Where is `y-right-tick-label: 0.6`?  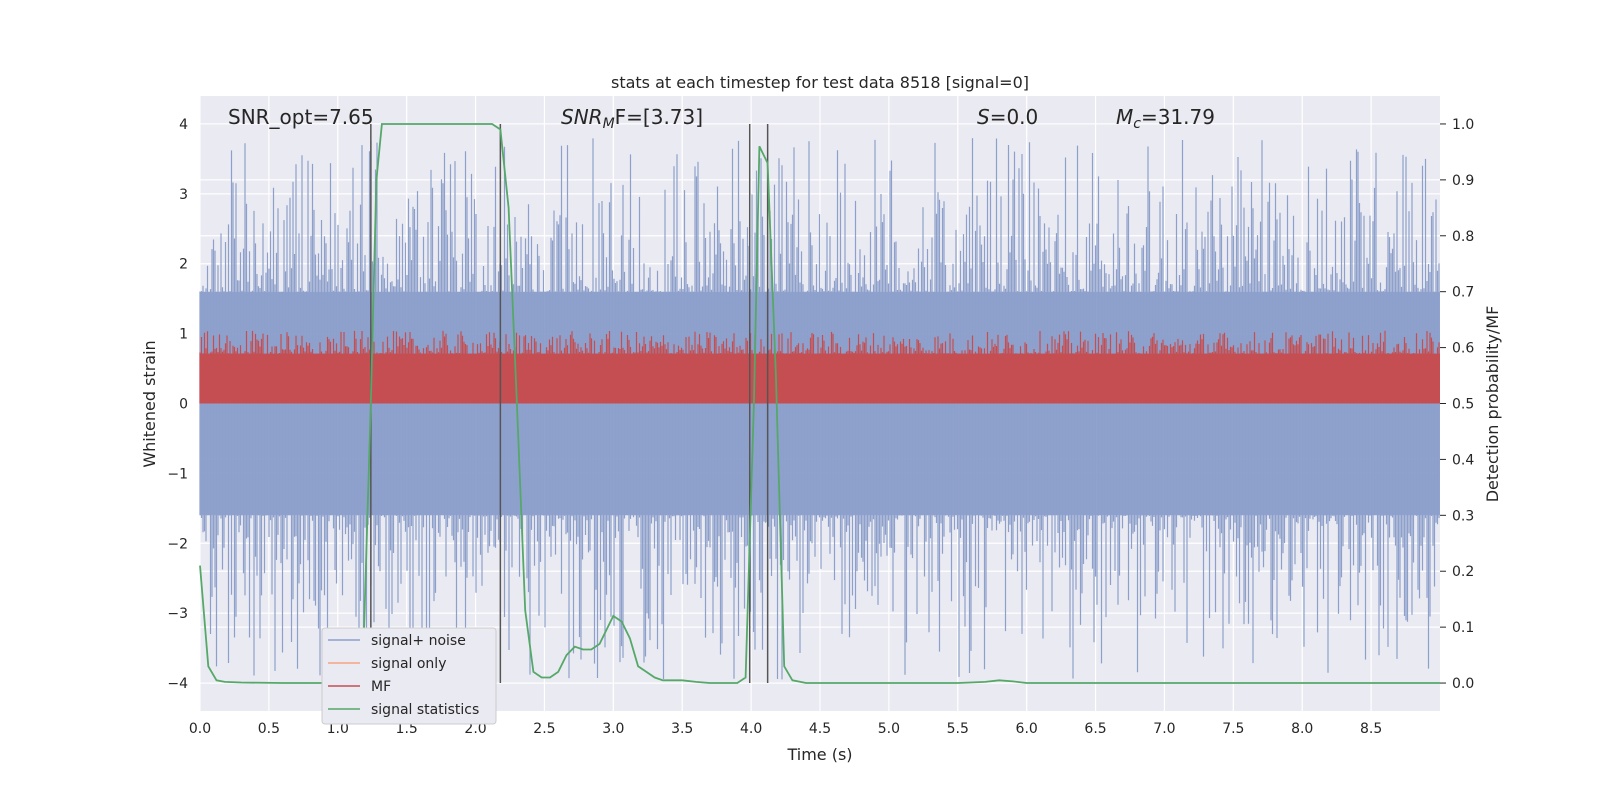
y-right-tick-label: 0.6 is located at coordinates (1463, 349).